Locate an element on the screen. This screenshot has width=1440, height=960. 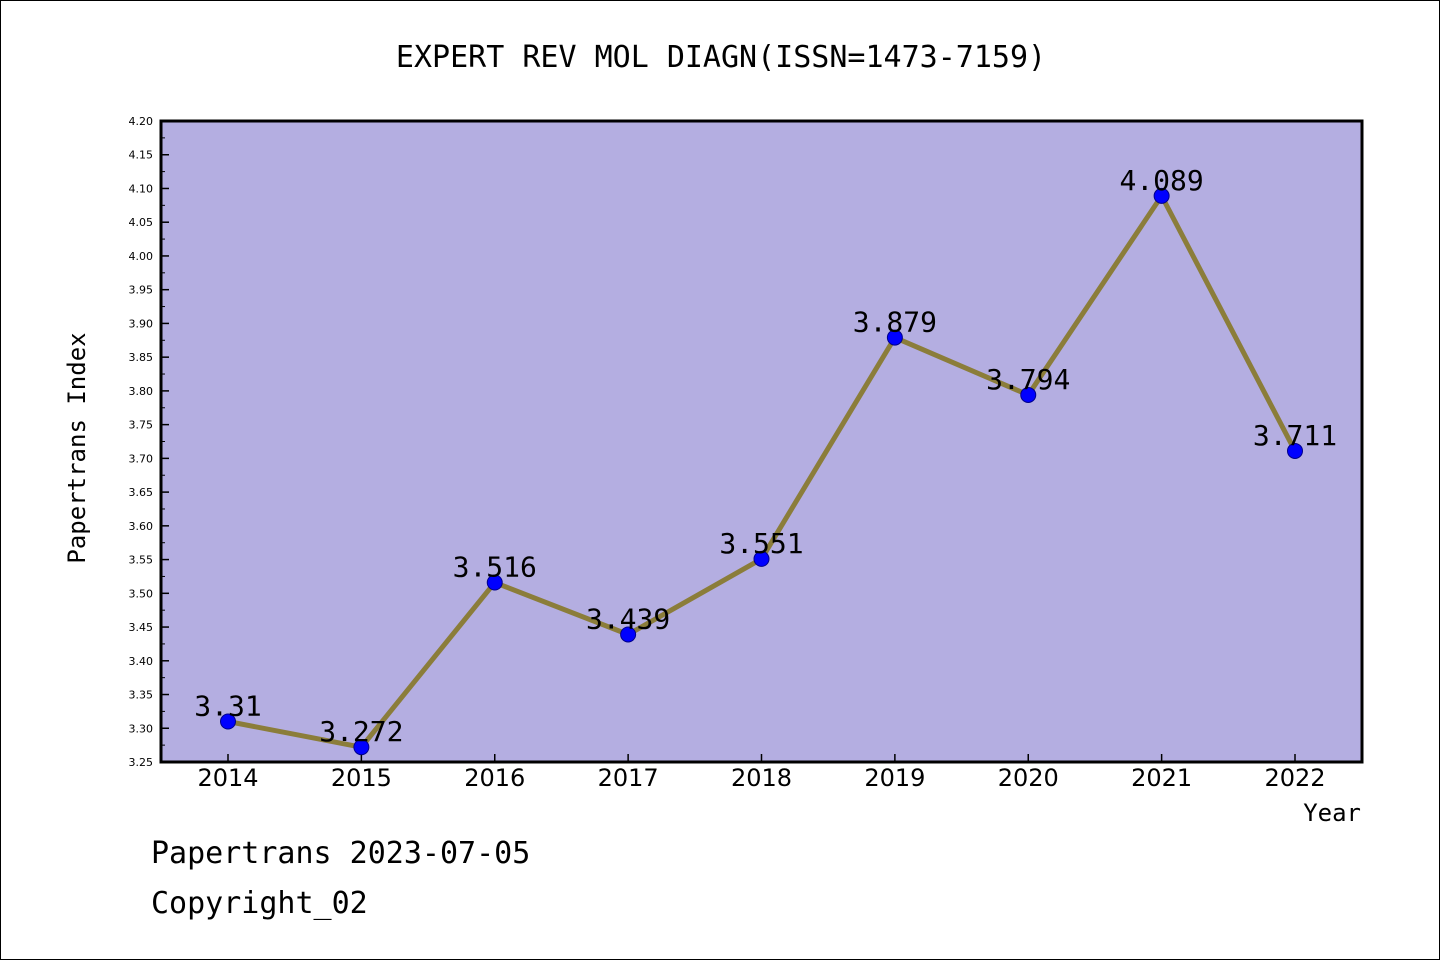
x-tick-label: 2015 is located at coordinates (361, 778).